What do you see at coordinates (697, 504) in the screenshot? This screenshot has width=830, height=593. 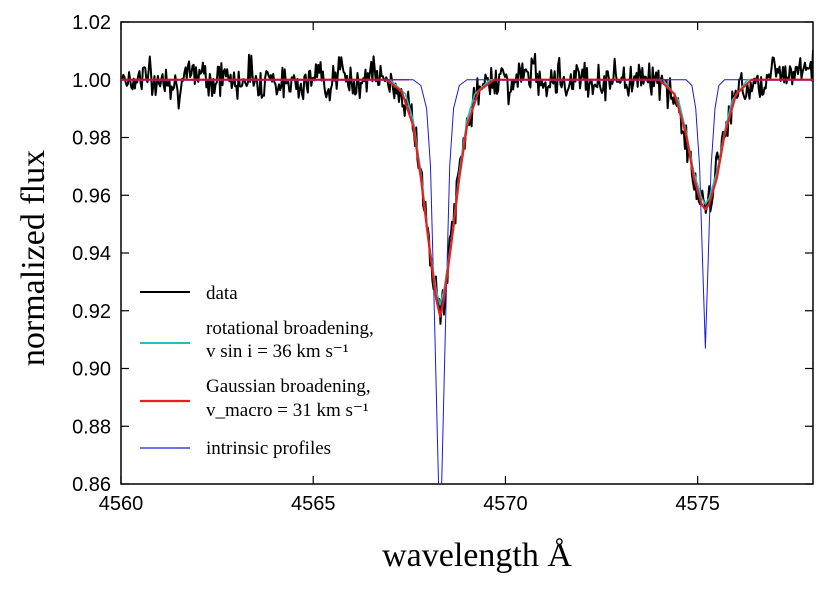 I see `x-tick-label: 4575` at bounding box center [697, 504].